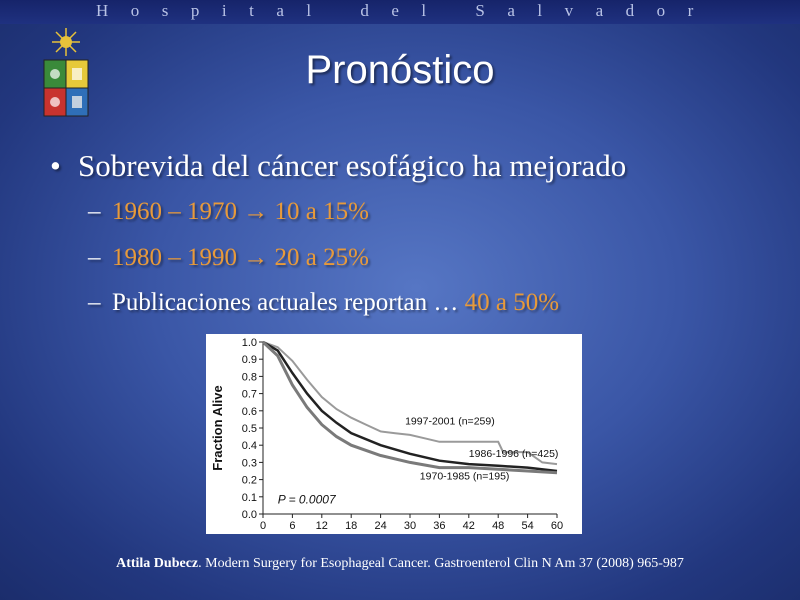 This screenshot has width=800, height=600. I want to click on x-tick-label: 24, so click(380, 526).